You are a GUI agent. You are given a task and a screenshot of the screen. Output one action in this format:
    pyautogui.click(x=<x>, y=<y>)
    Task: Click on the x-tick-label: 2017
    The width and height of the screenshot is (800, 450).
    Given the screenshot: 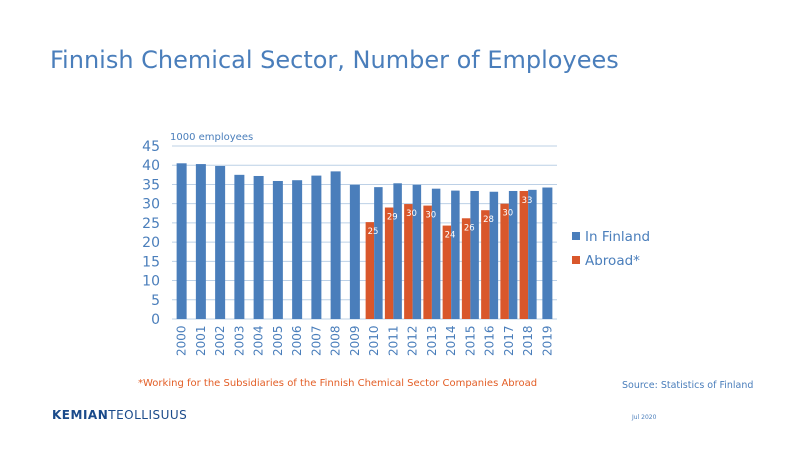 What is the action you would take?
    pyautogui.click(x=509, y=340)
    